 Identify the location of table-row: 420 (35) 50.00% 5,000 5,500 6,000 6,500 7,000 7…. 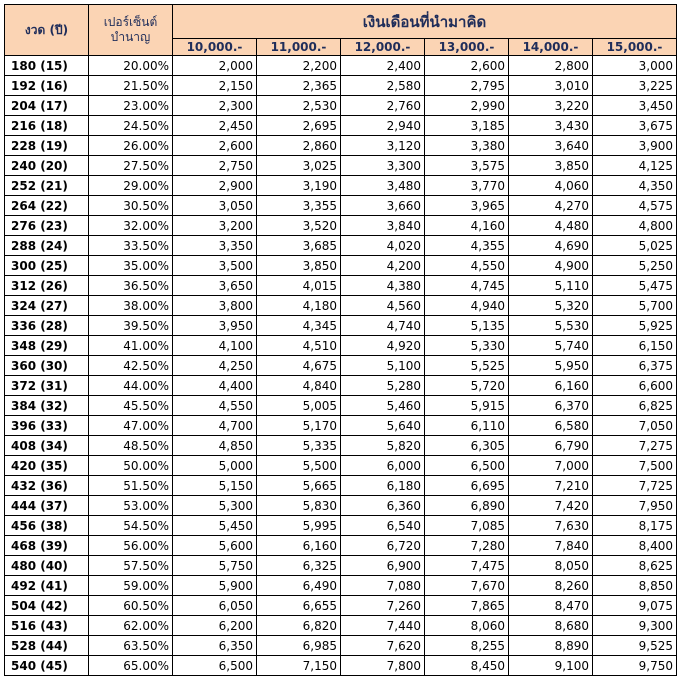
(340, 465).